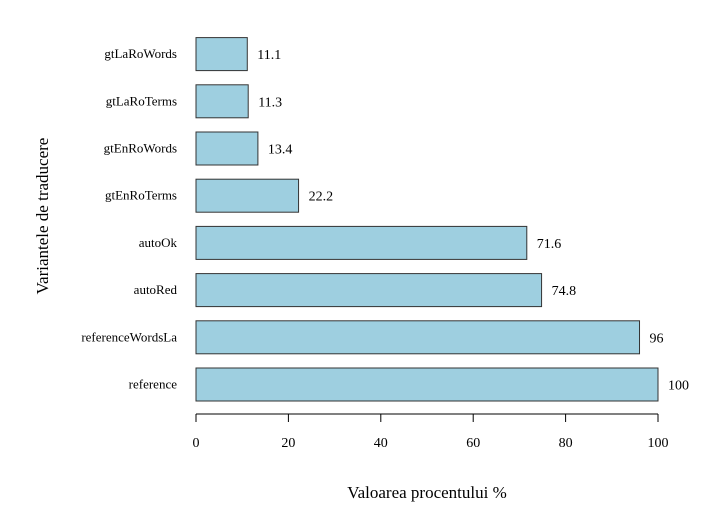 The height and width of the screenshot is (515, 720). Describe the element at coordinates (678, 386) in the screenshot. I see `value-label-reference: 100` at that location.